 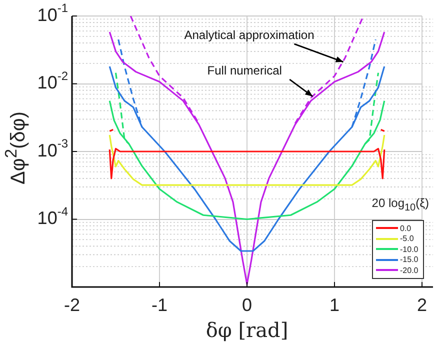 I want to click on legend-label: -20.0, so click(x=409, y=270).